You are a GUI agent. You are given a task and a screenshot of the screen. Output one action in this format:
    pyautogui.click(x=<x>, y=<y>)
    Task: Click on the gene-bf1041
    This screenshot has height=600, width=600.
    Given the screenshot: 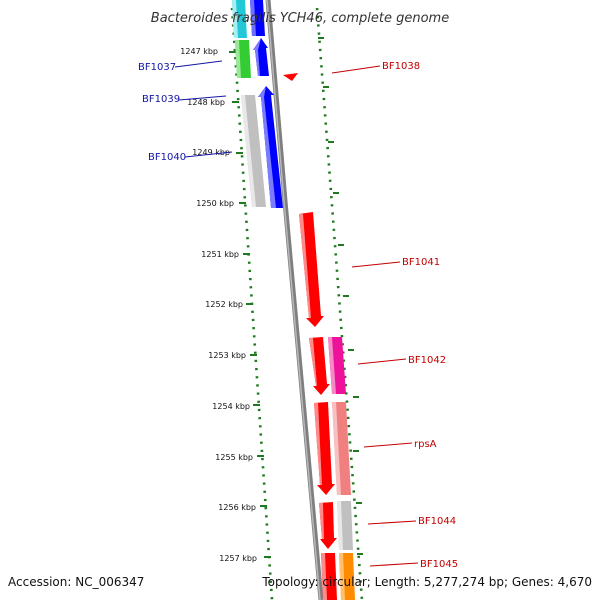 What is the action you would take?
    pyautogui.click(x=311, y=269)
    